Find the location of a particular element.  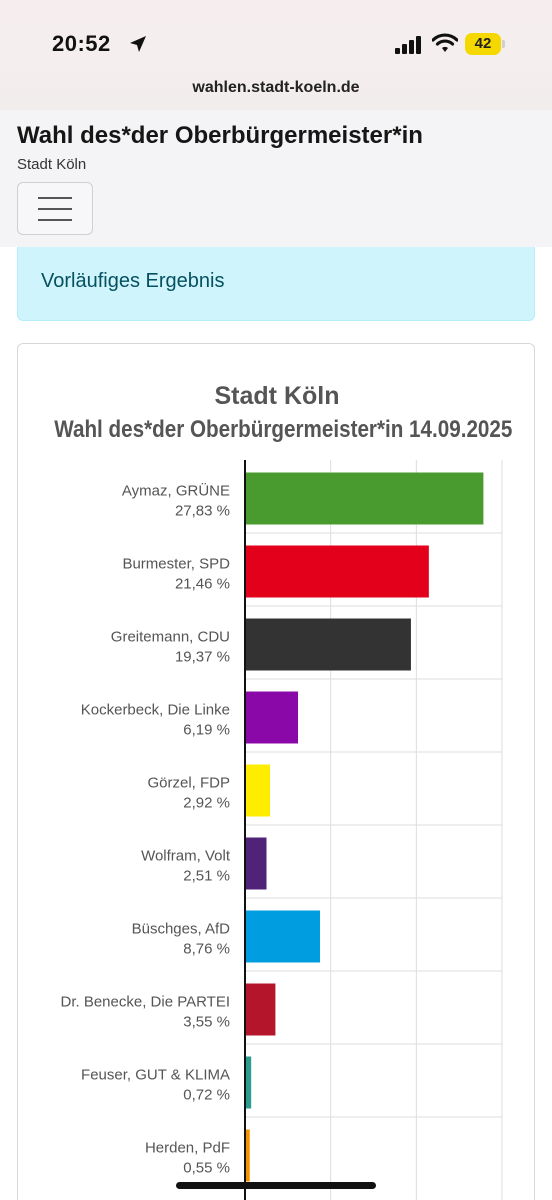

bar-value-label: 2,51 % is located at coordinates (206, 876).